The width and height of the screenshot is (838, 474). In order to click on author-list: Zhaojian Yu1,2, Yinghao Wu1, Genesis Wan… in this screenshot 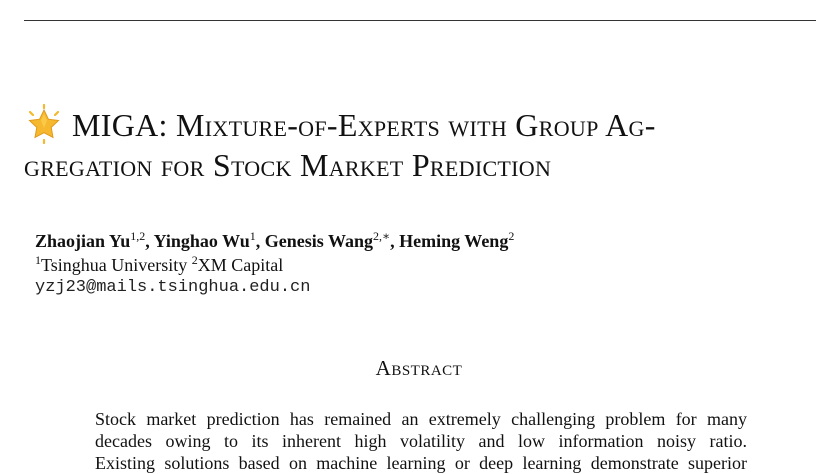, I will do `click(274, 241)`.